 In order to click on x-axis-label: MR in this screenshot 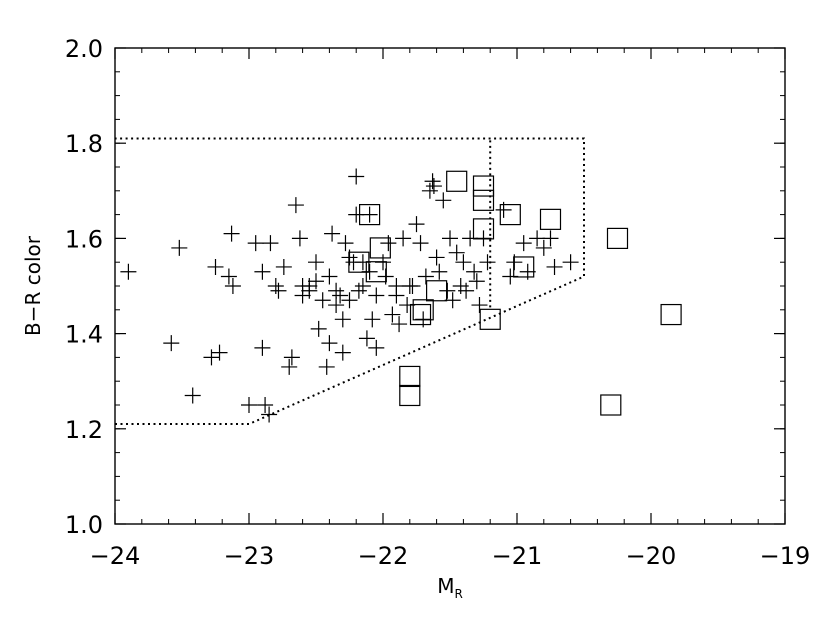, I will do `click(450, 587)`.